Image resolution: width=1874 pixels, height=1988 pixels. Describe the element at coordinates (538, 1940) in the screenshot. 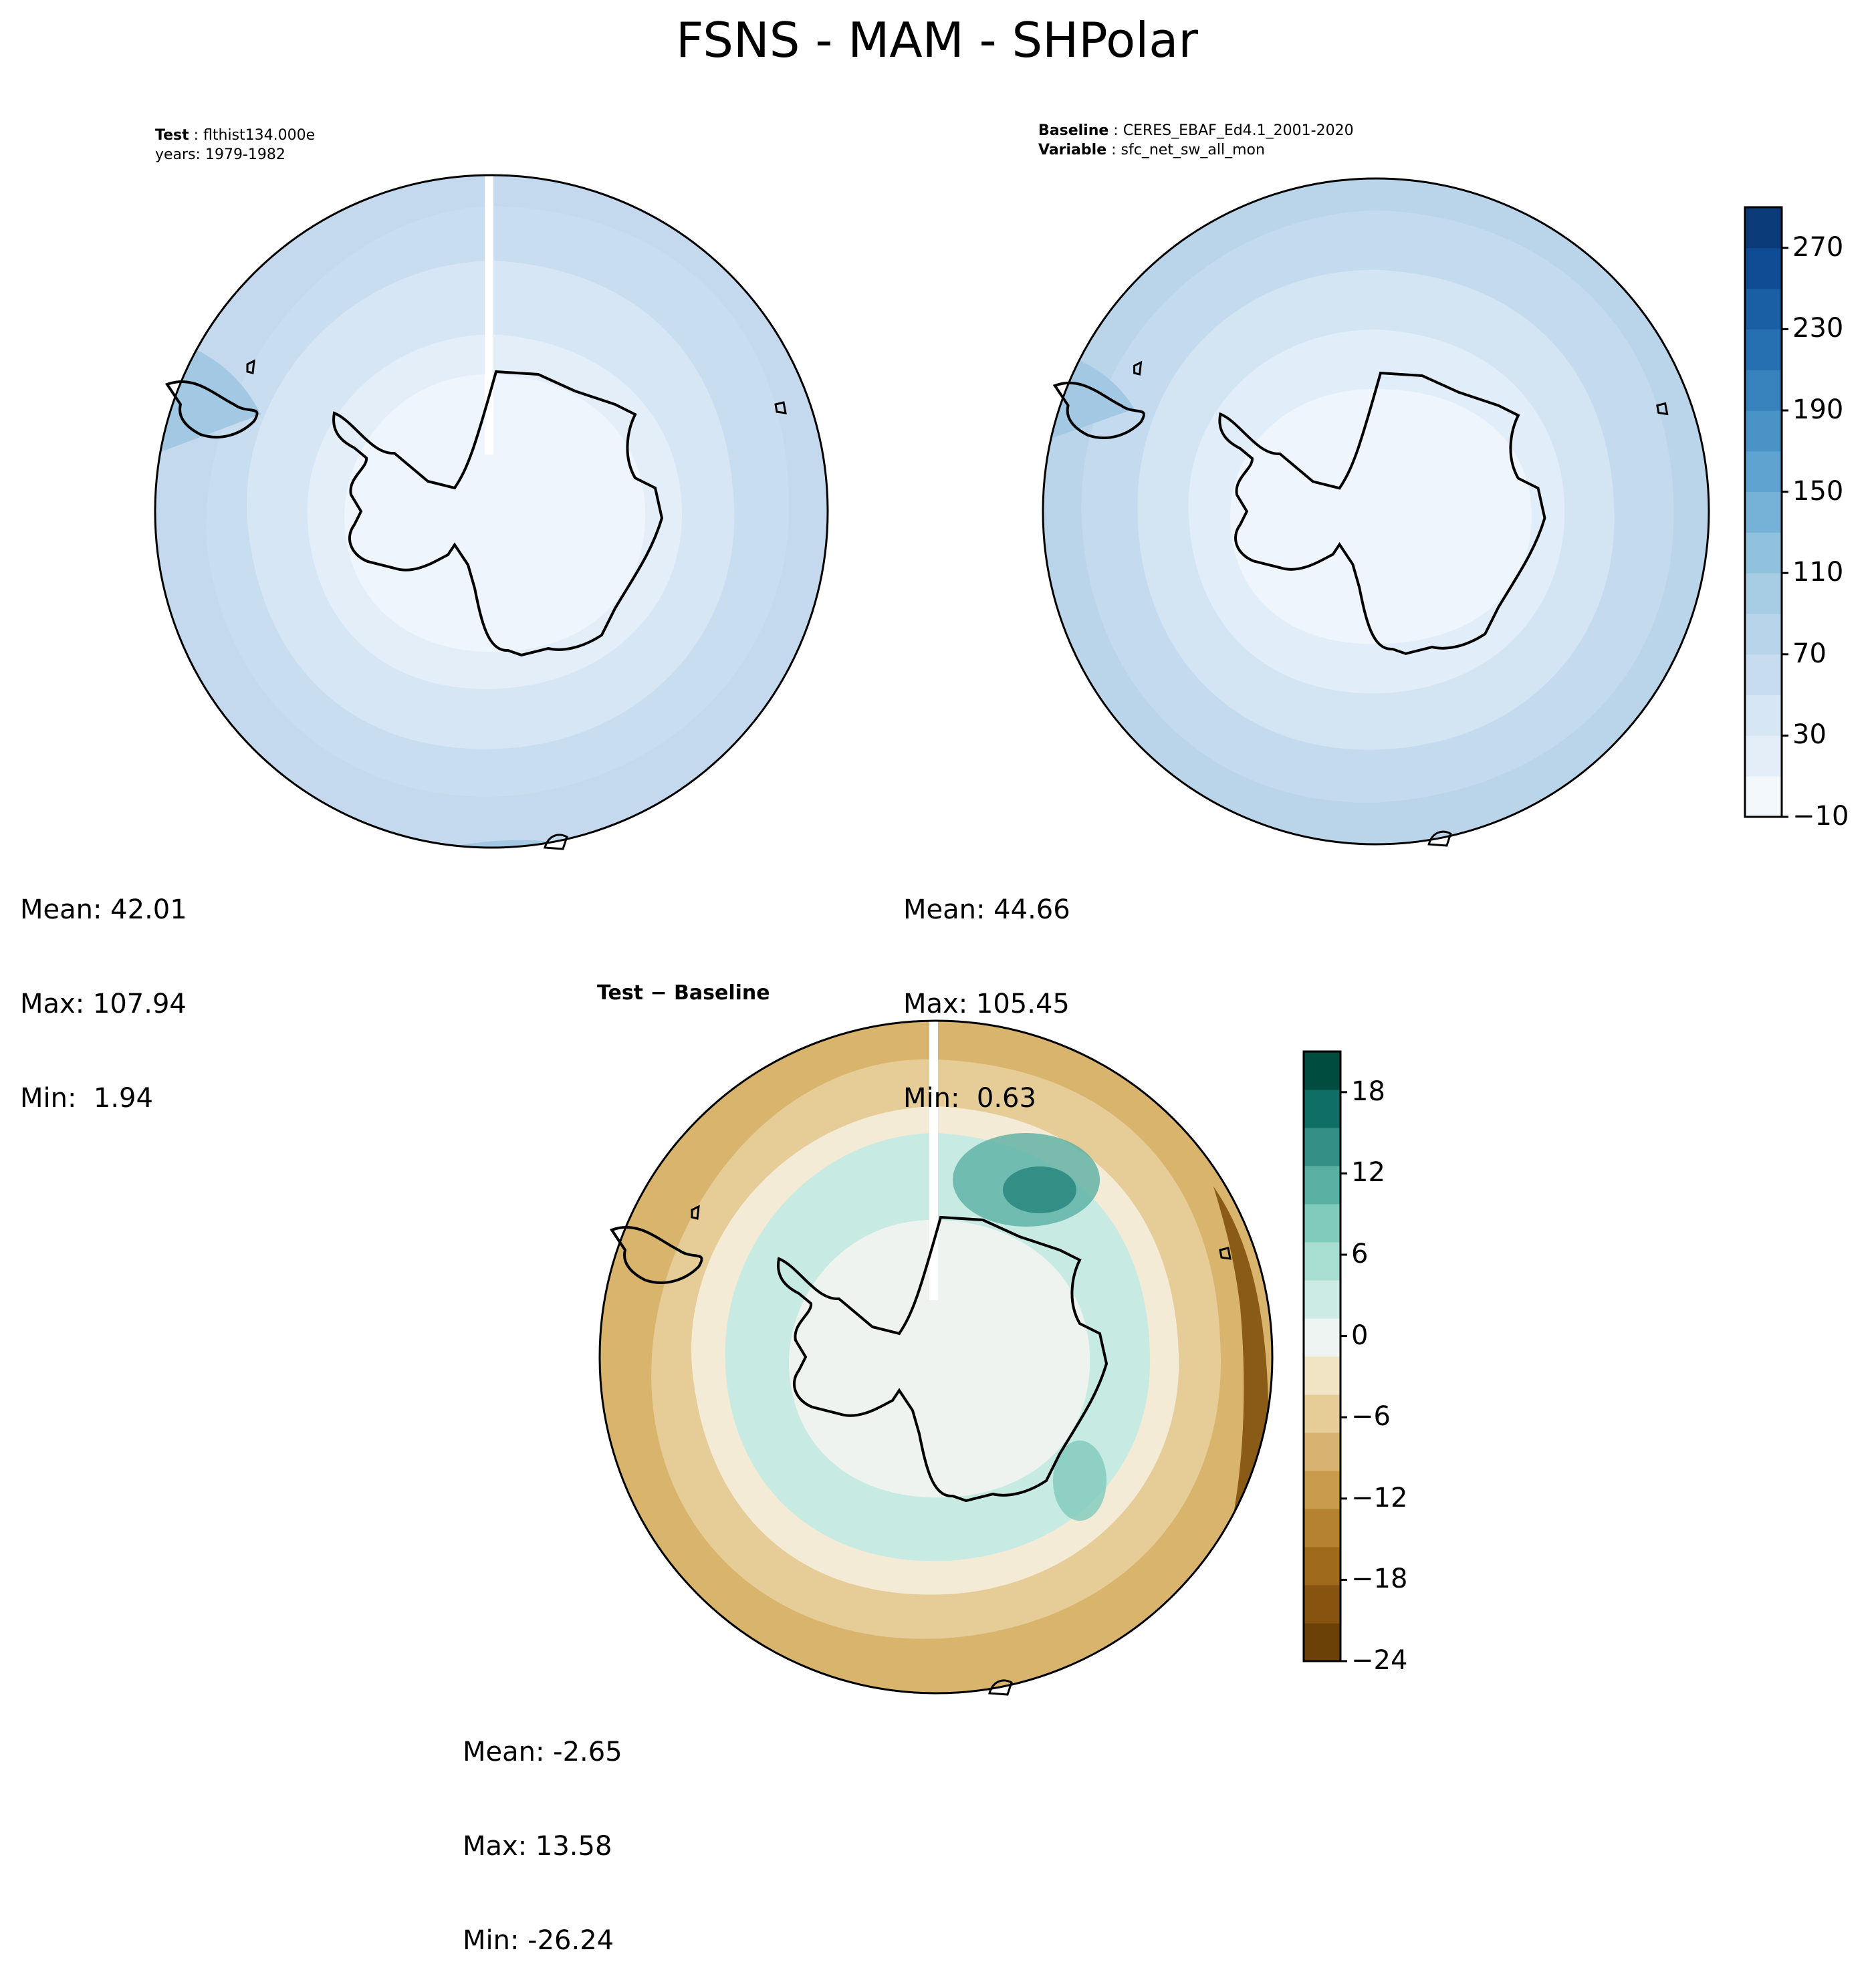

I see `diff-min: Min: -26.24` at that location.